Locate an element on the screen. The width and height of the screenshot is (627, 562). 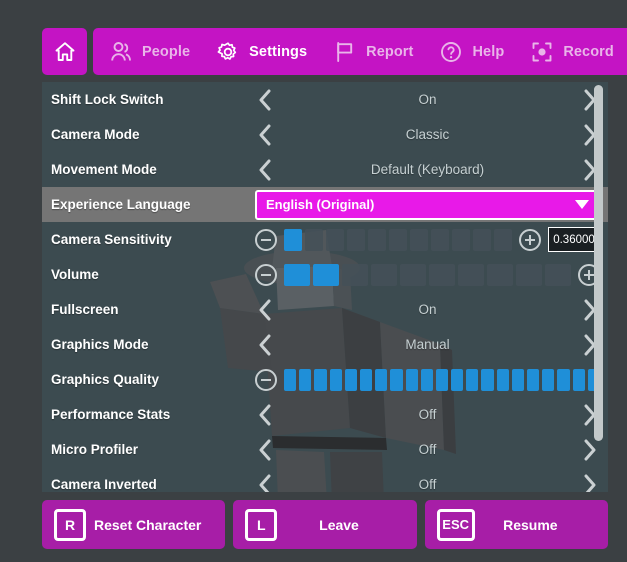
settings-row-selected: Experience Language English (Original) is located at coordinates (325, 204).